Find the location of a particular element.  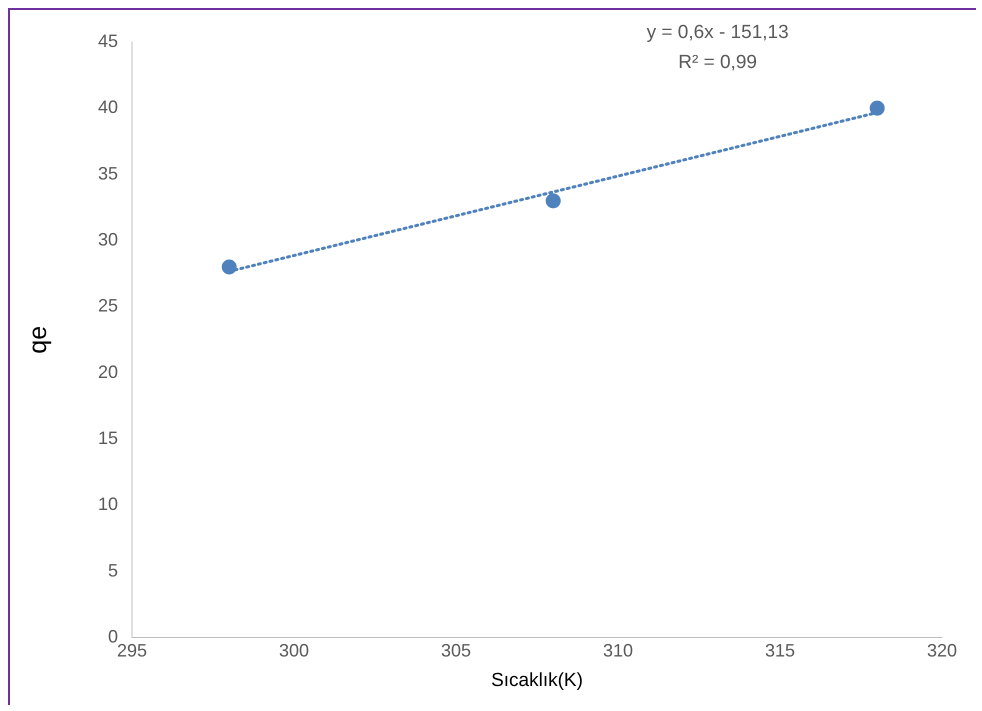

y-tick-label: 0 is located at coordinates (113, 636).